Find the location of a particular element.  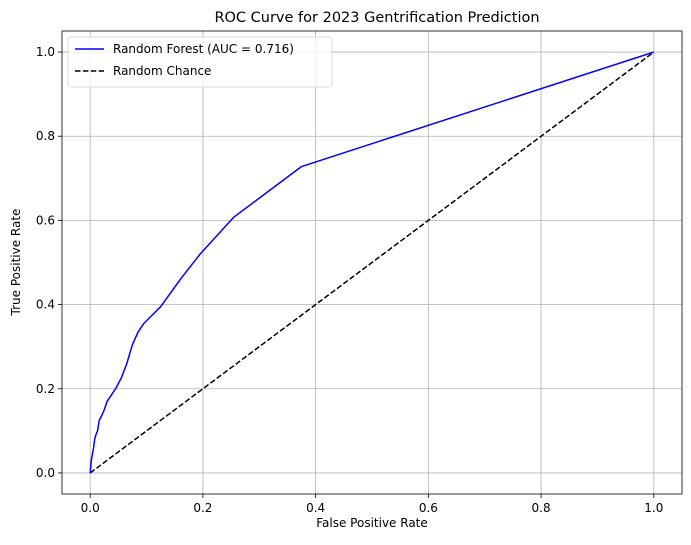

x-tick-label: 0.0 is located at coordinates (90, 508).